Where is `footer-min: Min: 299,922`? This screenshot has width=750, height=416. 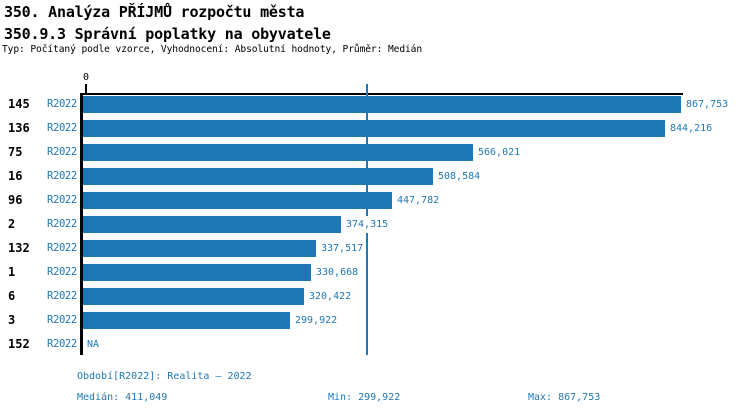
footer-min: Min: 299,922 is located at coordinates (364, 397).